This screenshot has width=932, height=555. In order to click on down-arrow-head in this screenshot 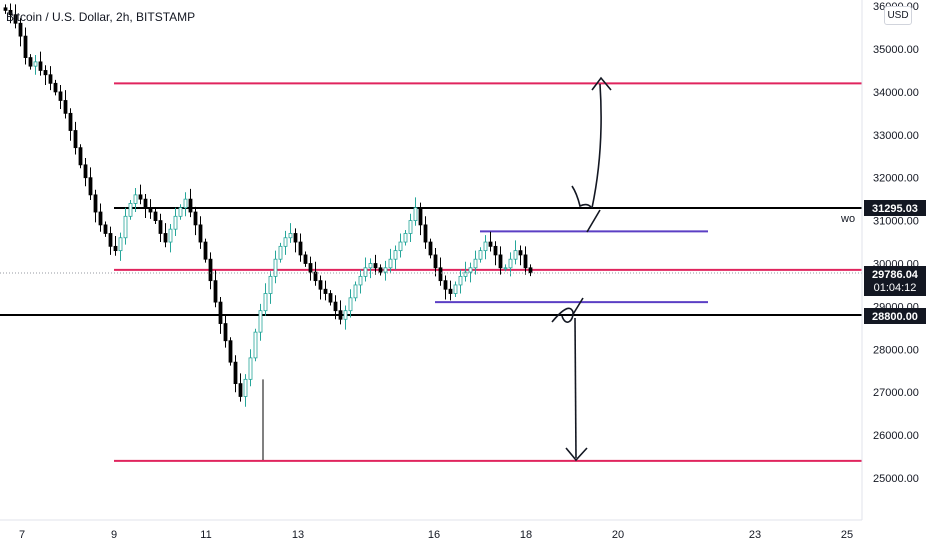, I will do `click(576, 454)`.